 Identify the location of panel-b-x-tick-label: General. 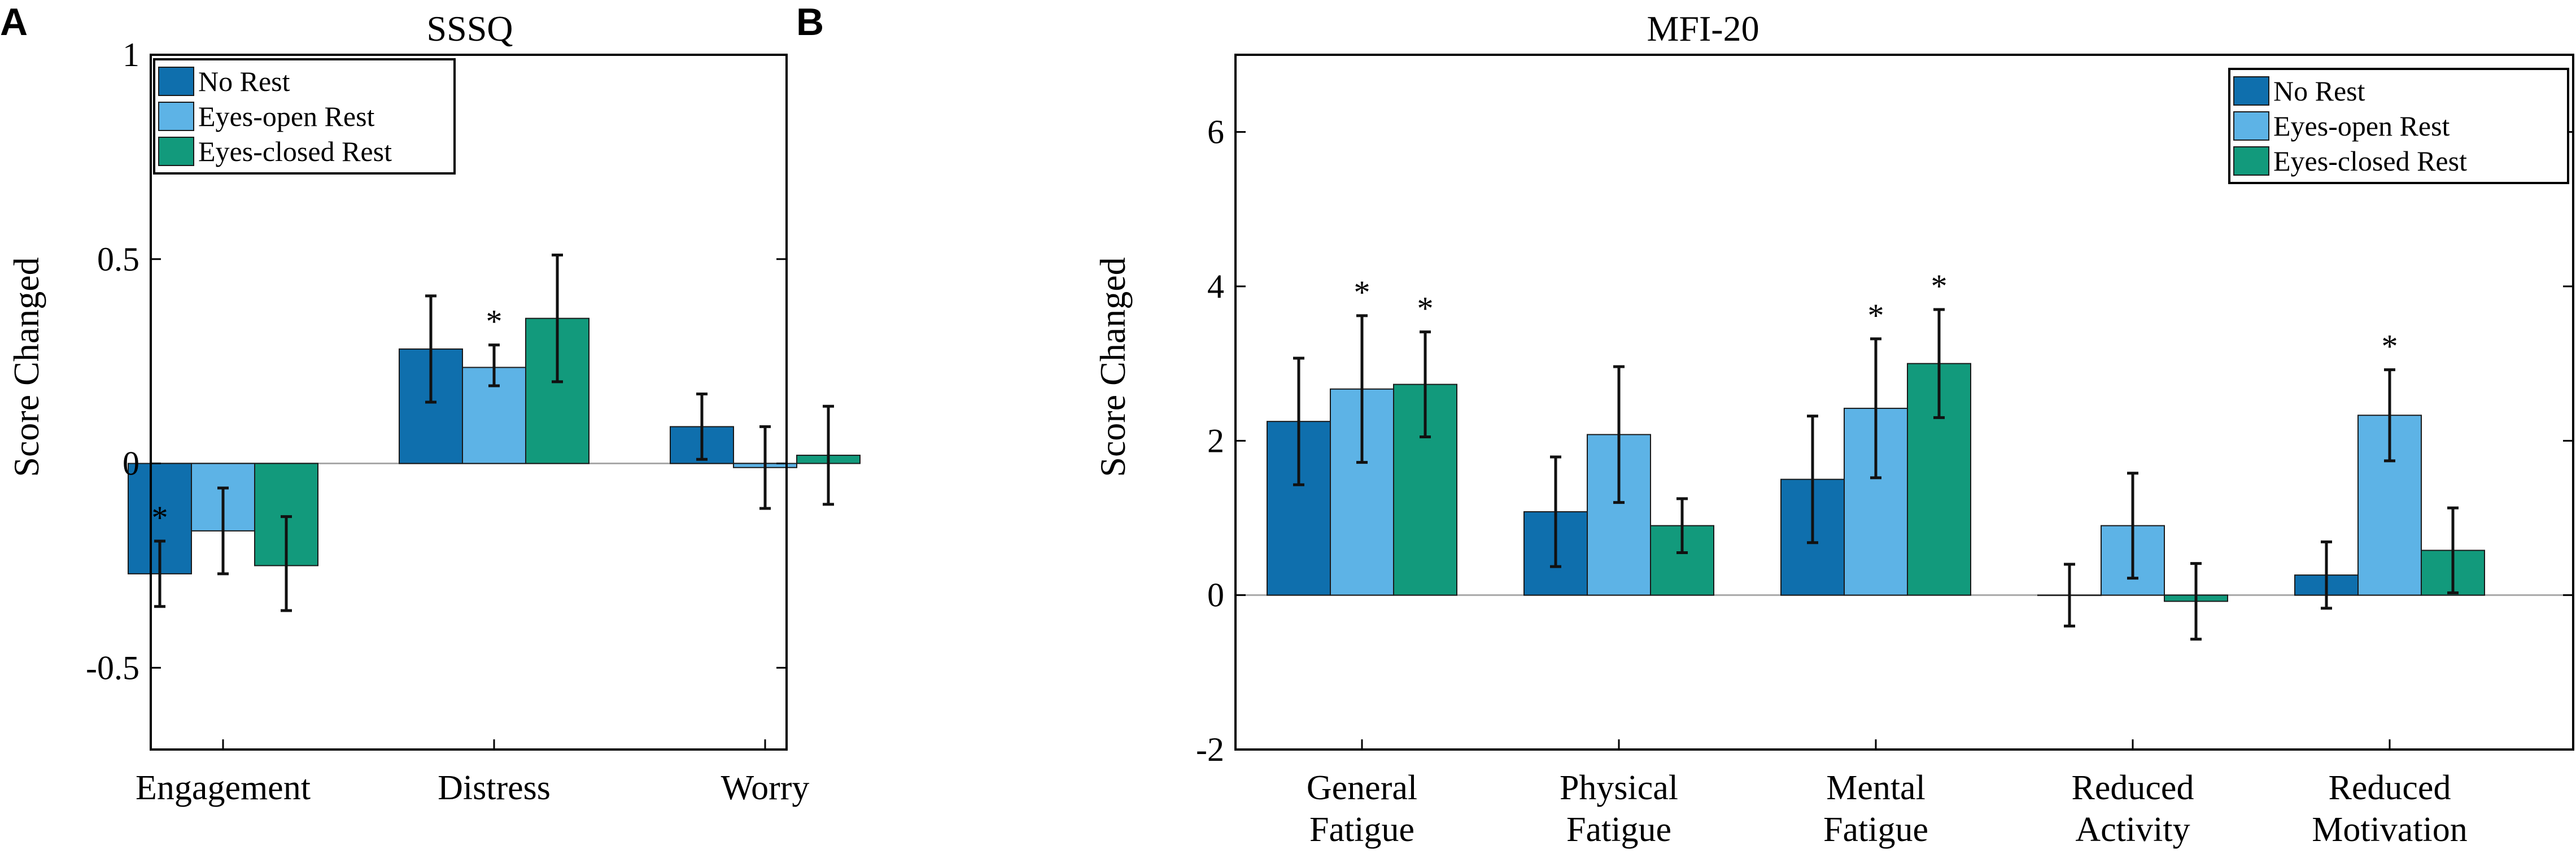
(1362, 788).